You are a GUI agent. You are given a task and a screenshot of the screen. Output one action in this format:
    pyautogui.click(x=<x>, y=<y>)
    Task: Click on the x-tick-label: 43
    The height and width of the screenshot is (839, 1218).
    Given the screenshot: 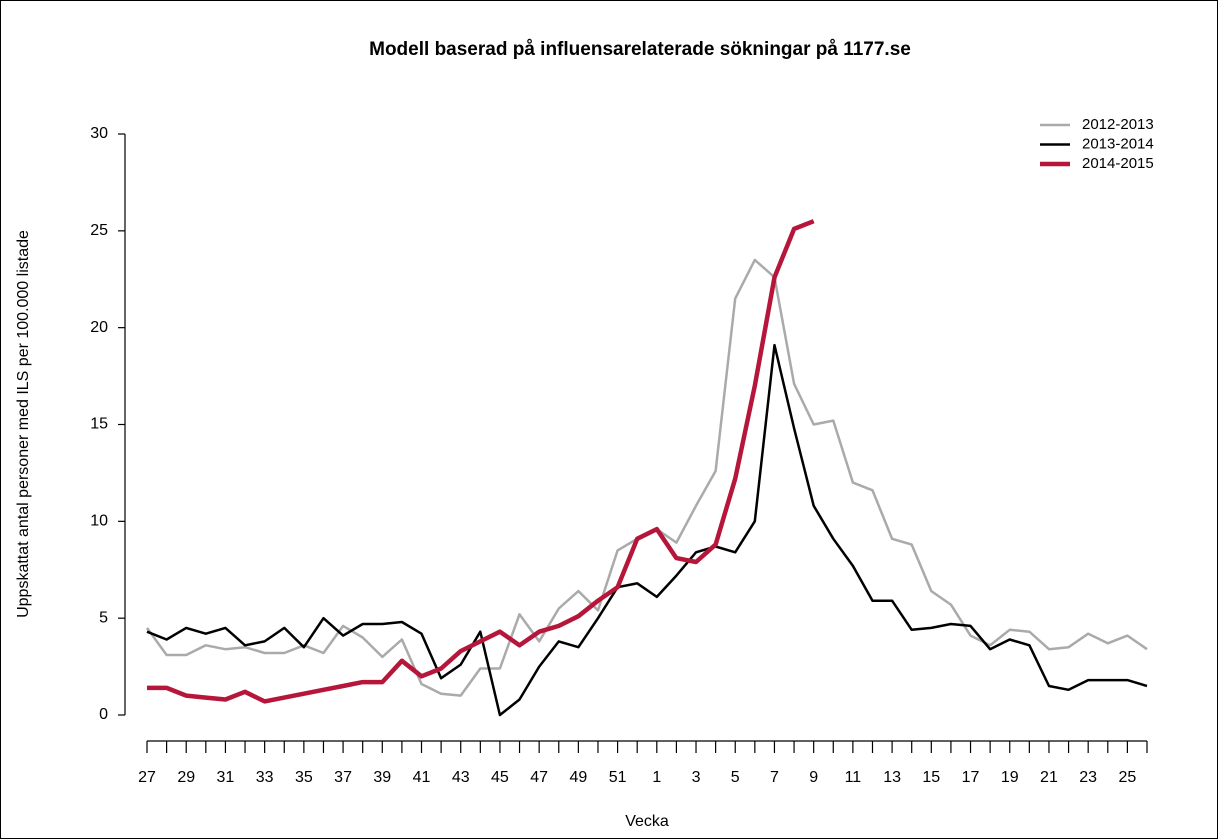 What is the action you would take?
    pyautogui.click(x=461, y=777)
    